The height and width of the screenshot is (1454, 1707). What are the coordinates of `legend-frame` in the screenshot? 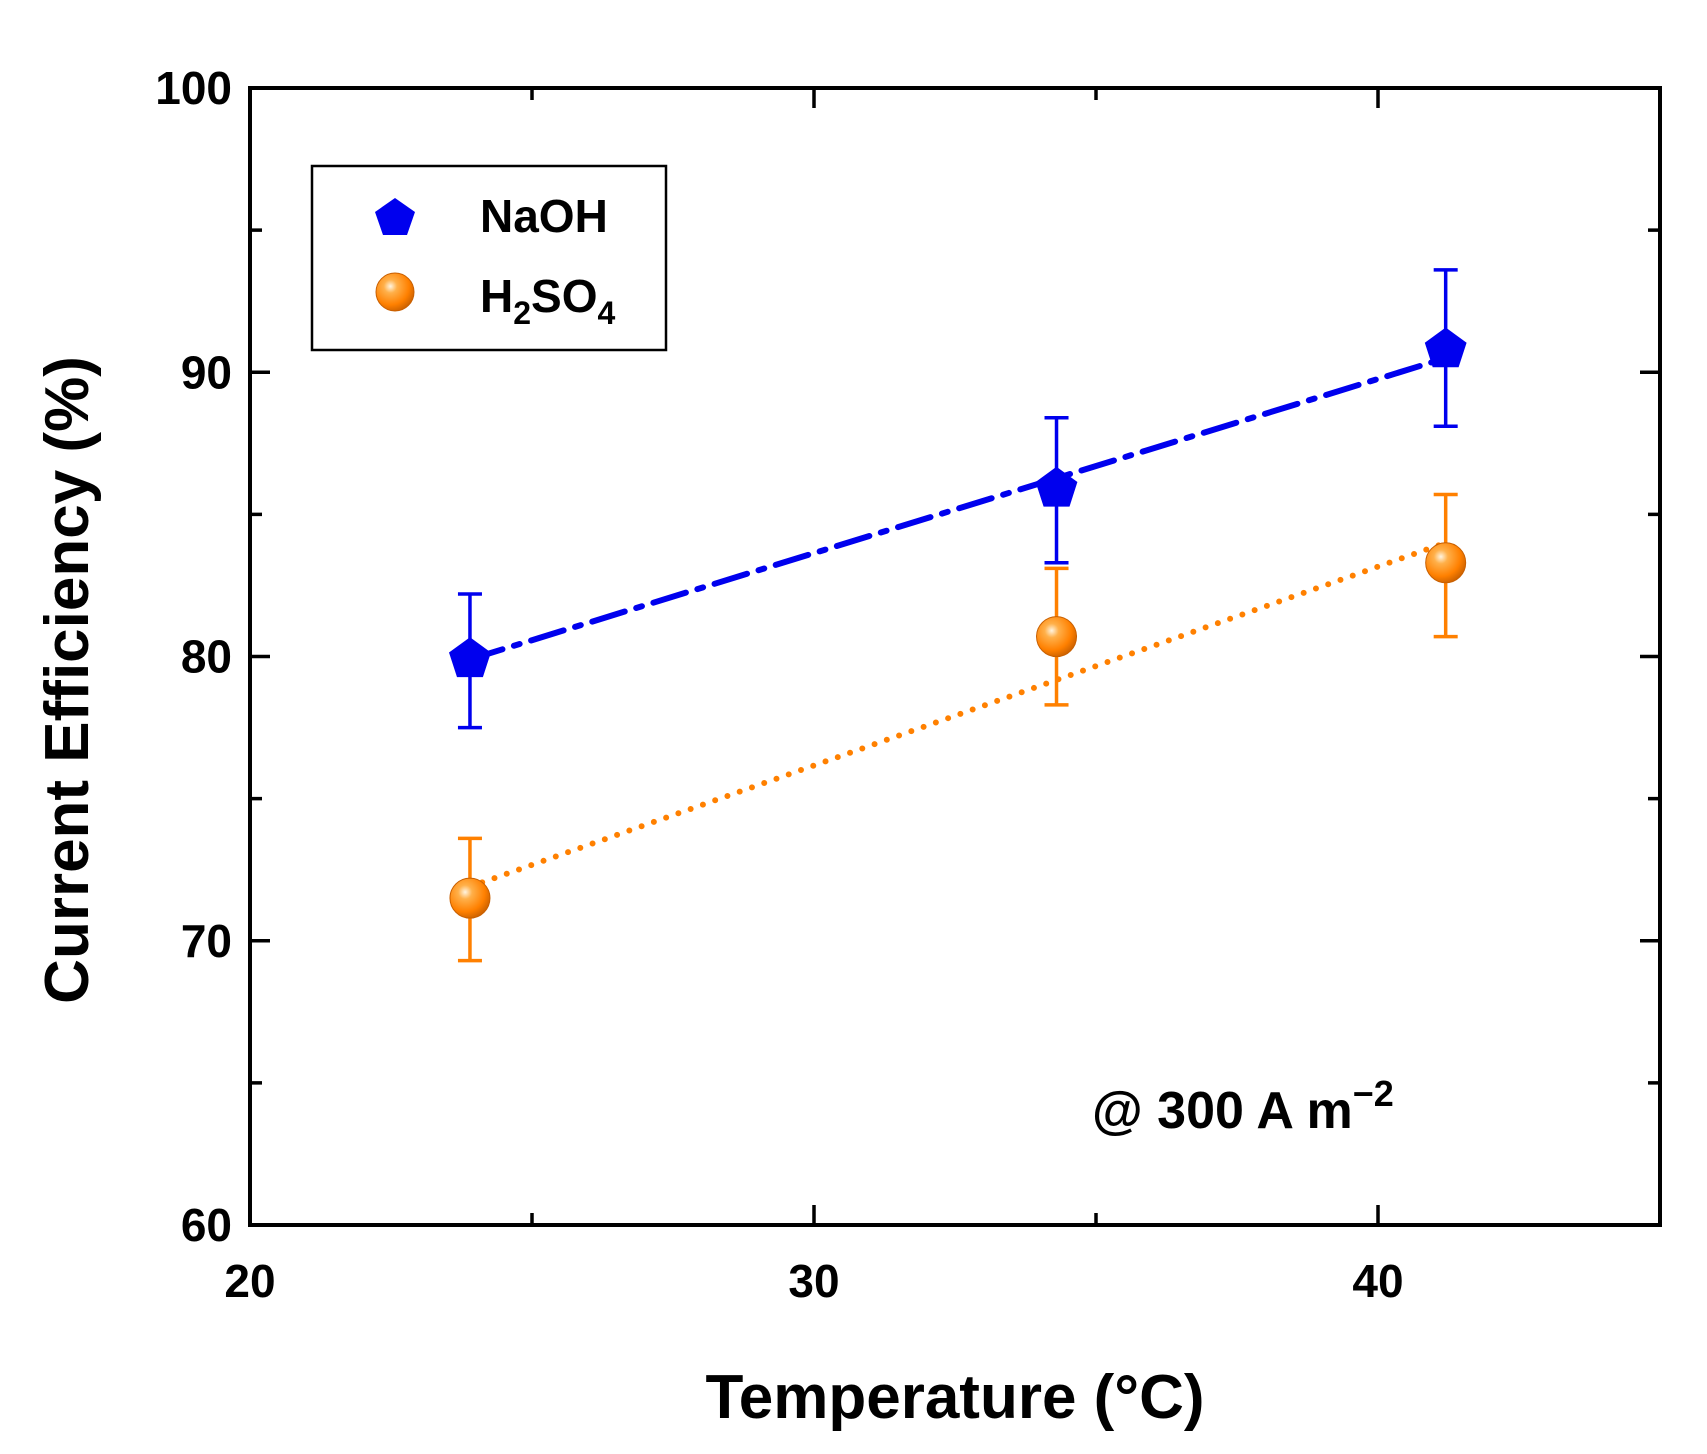 It's located at (489, 258).